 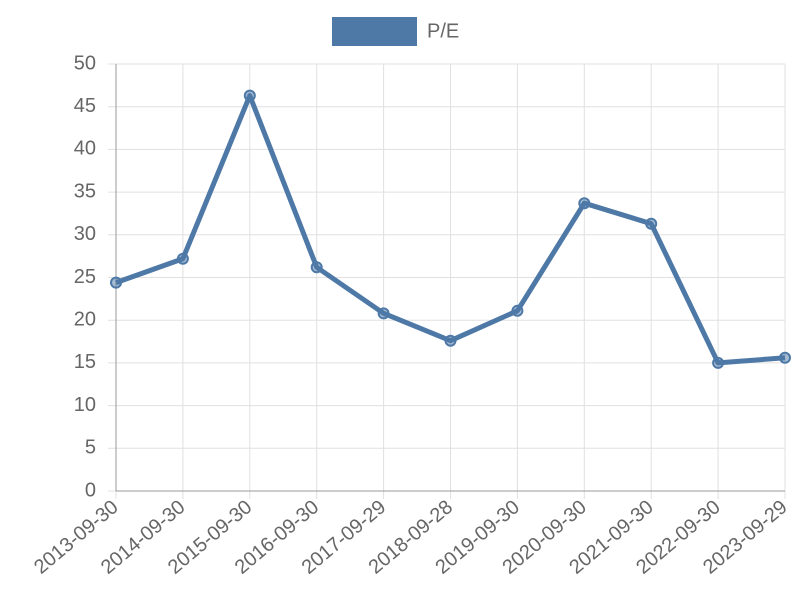 What do you see at coordinates (85, 234) in the screenshot?
I see `y-tick-label: 30` at bounding box center [85, 234].